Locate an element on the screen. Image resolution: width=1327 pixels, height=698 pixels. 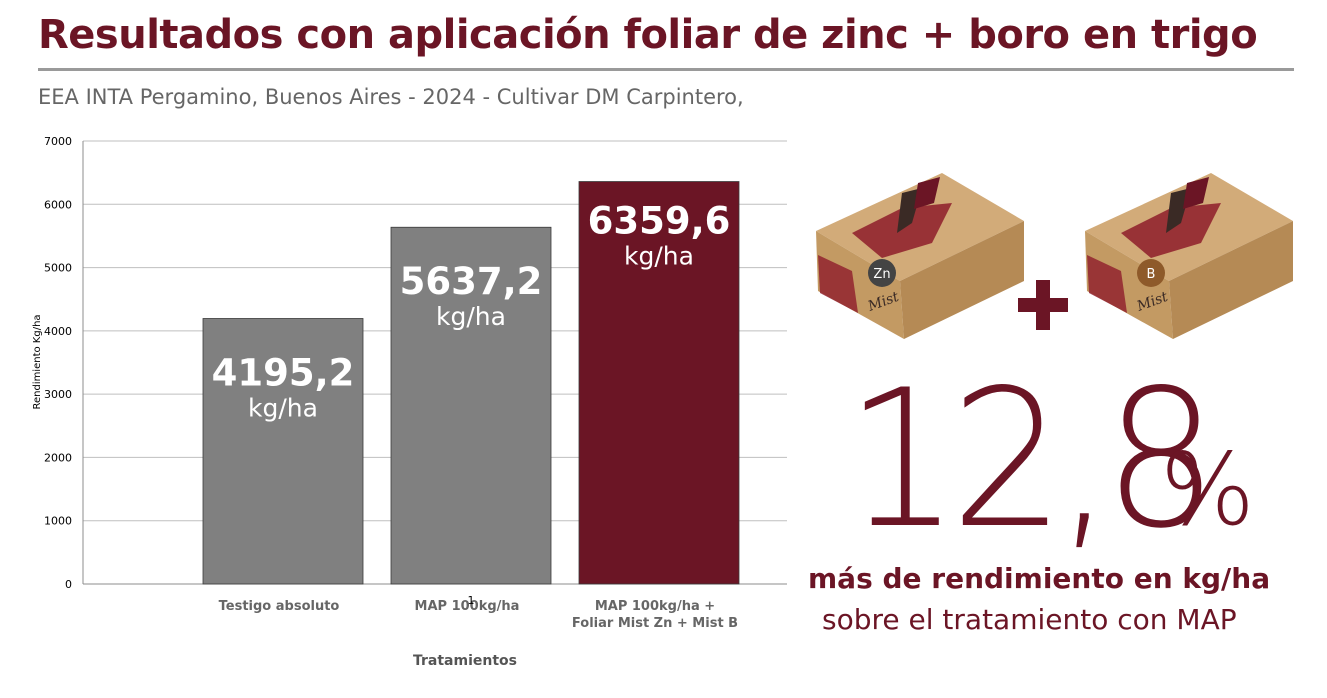
y-tick-label: 3000 is located at coordinates (58, 394).